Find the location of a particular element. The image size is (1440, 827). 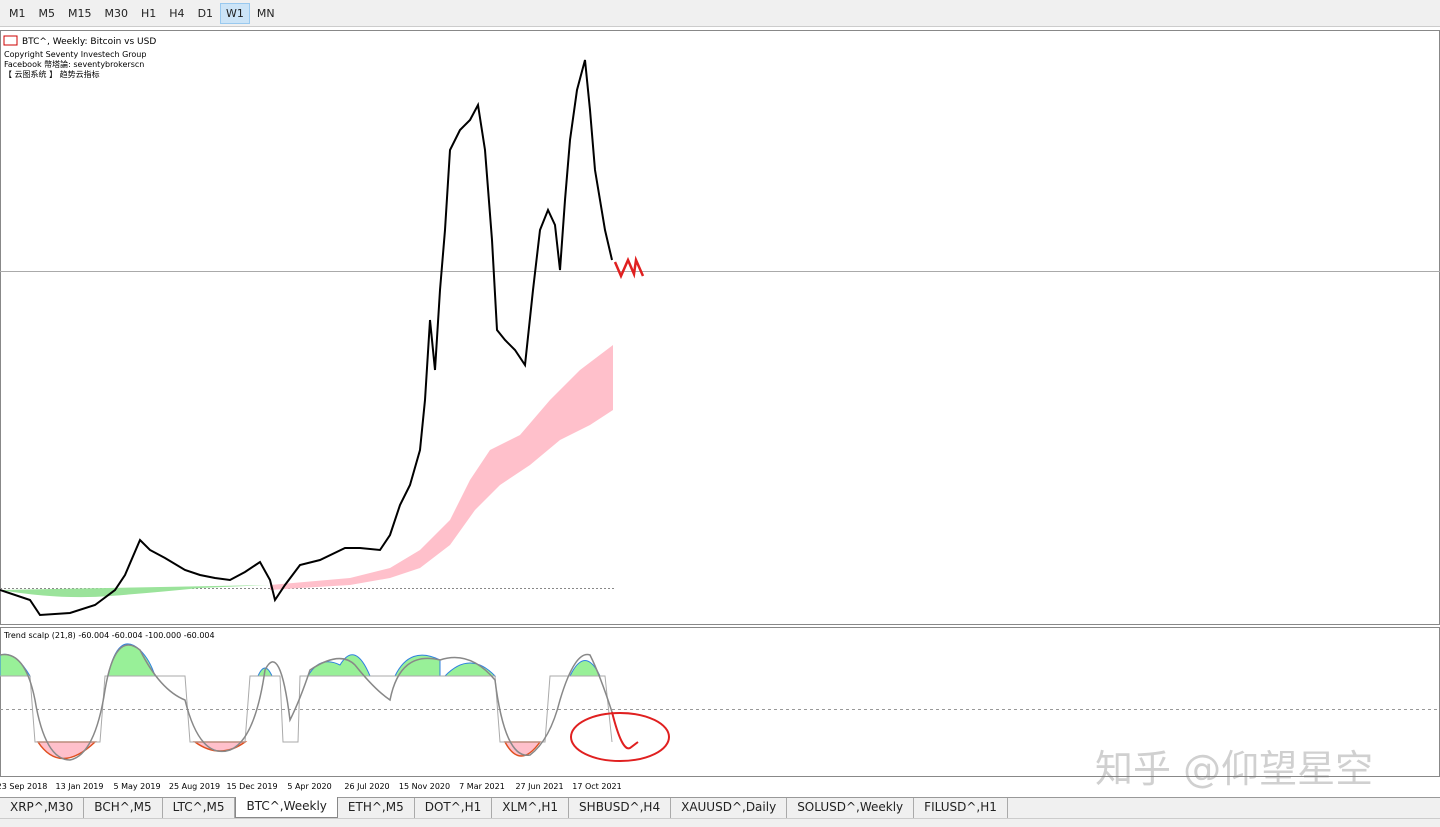

timeframe-button: H4 is located at coordinates (177, 13).